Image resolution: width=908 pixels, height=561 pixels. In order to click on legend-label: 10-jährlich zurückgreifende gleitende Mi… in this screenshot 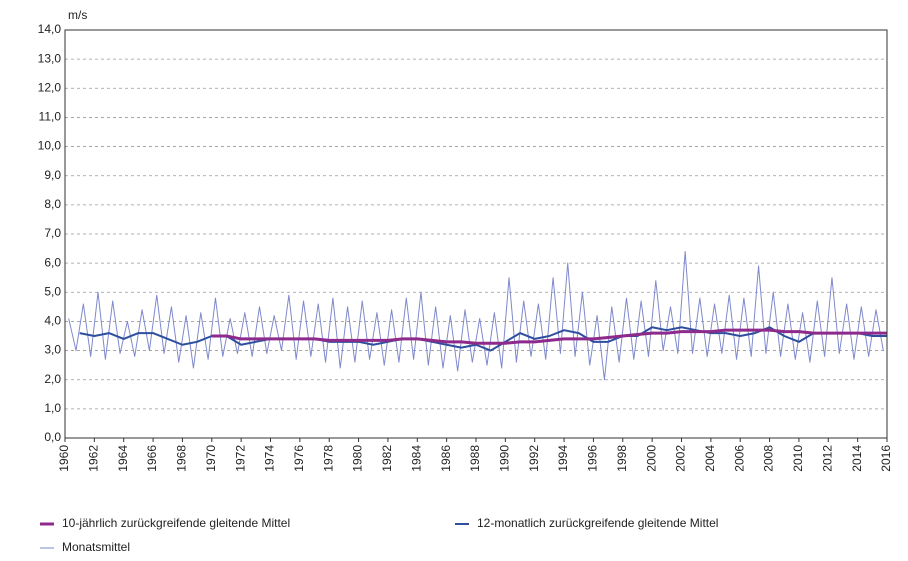, I will do `click(176, 523)`.